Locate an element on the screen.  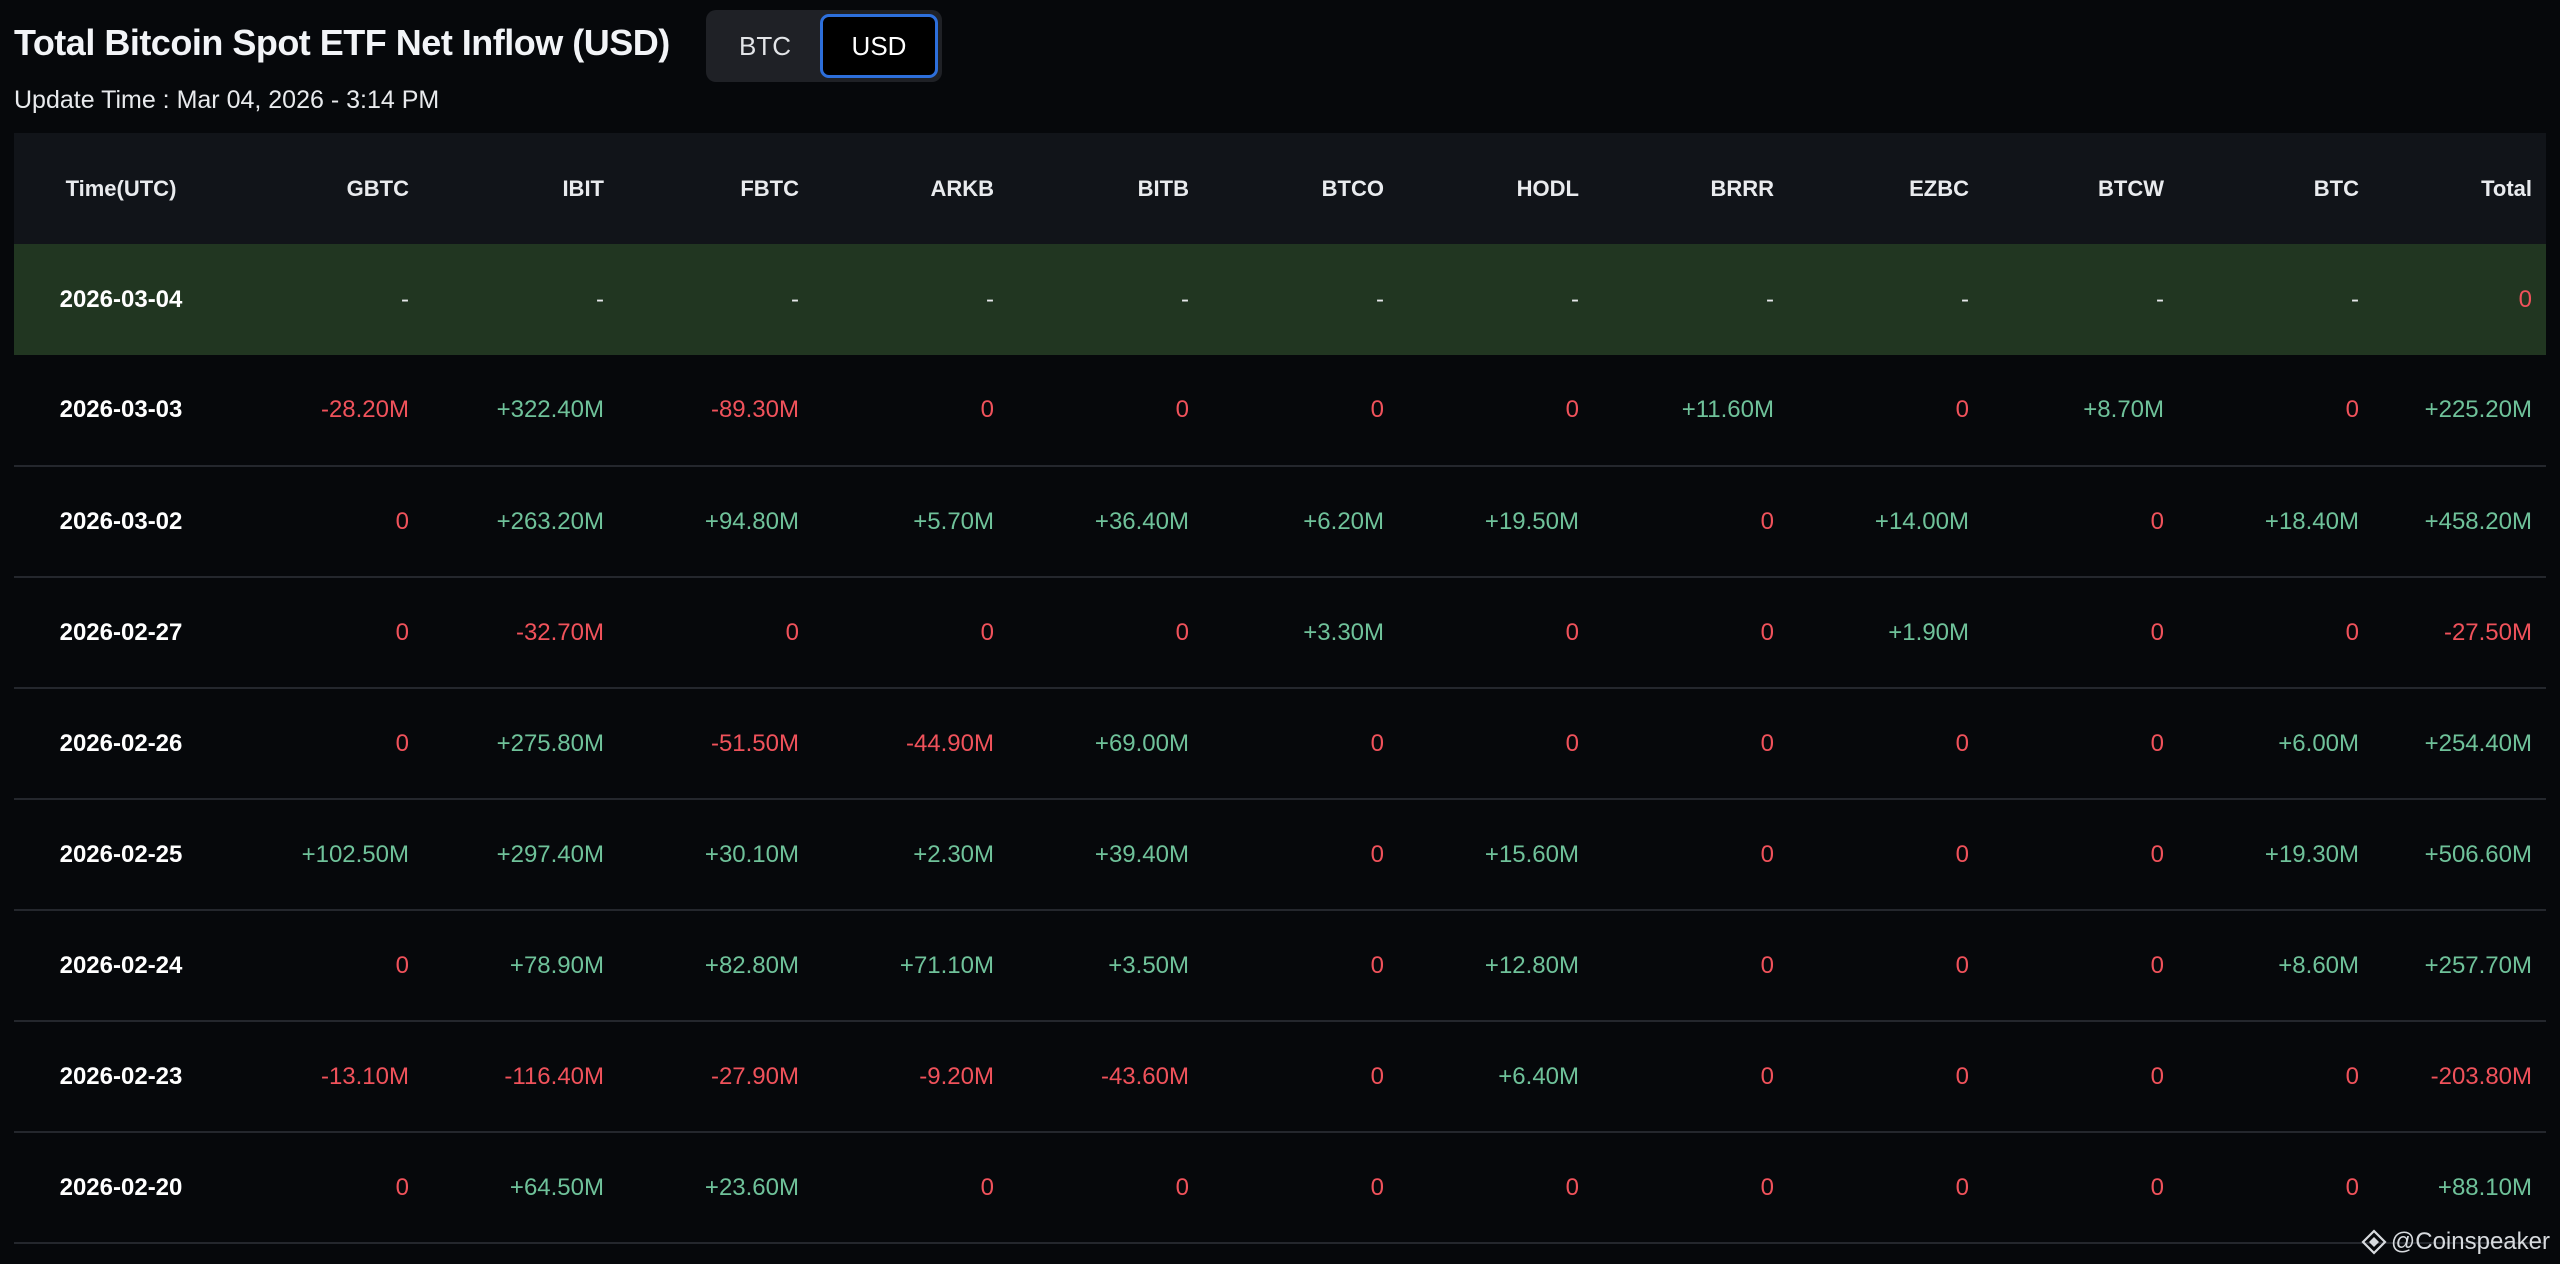
flow-cell: +6.20M is located at coordinates (1343, 521).